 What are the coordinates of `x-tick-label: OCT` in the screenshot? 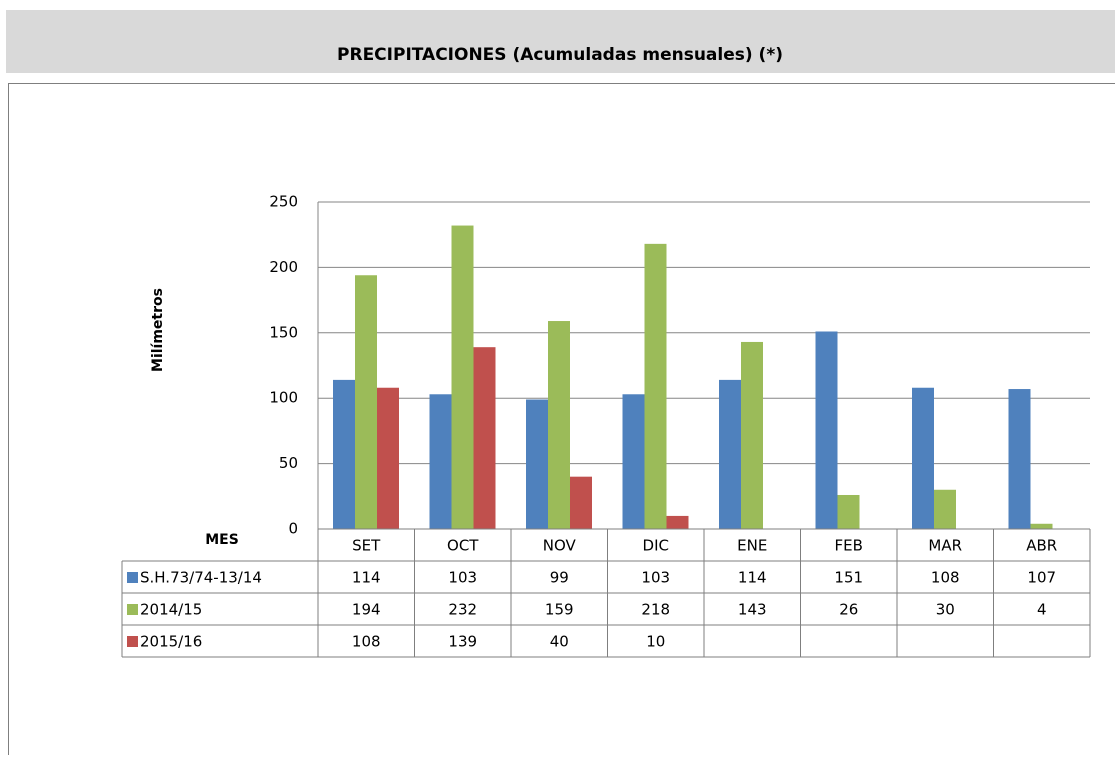 It's located at (463, 546).